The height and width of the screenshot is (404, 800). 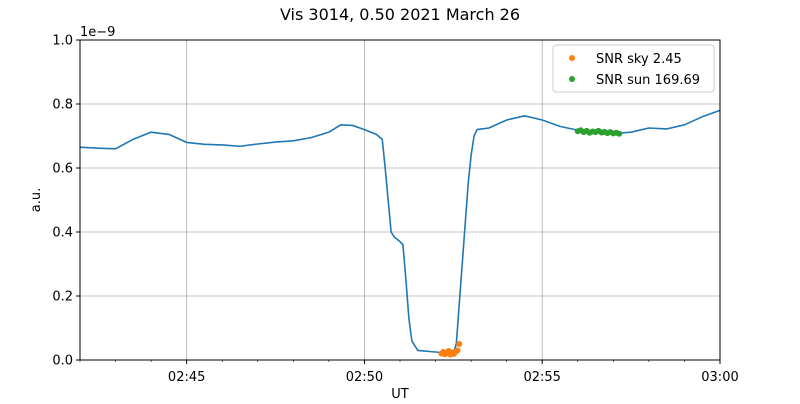 I want to click on sun-point, so click(x=619, y=133).